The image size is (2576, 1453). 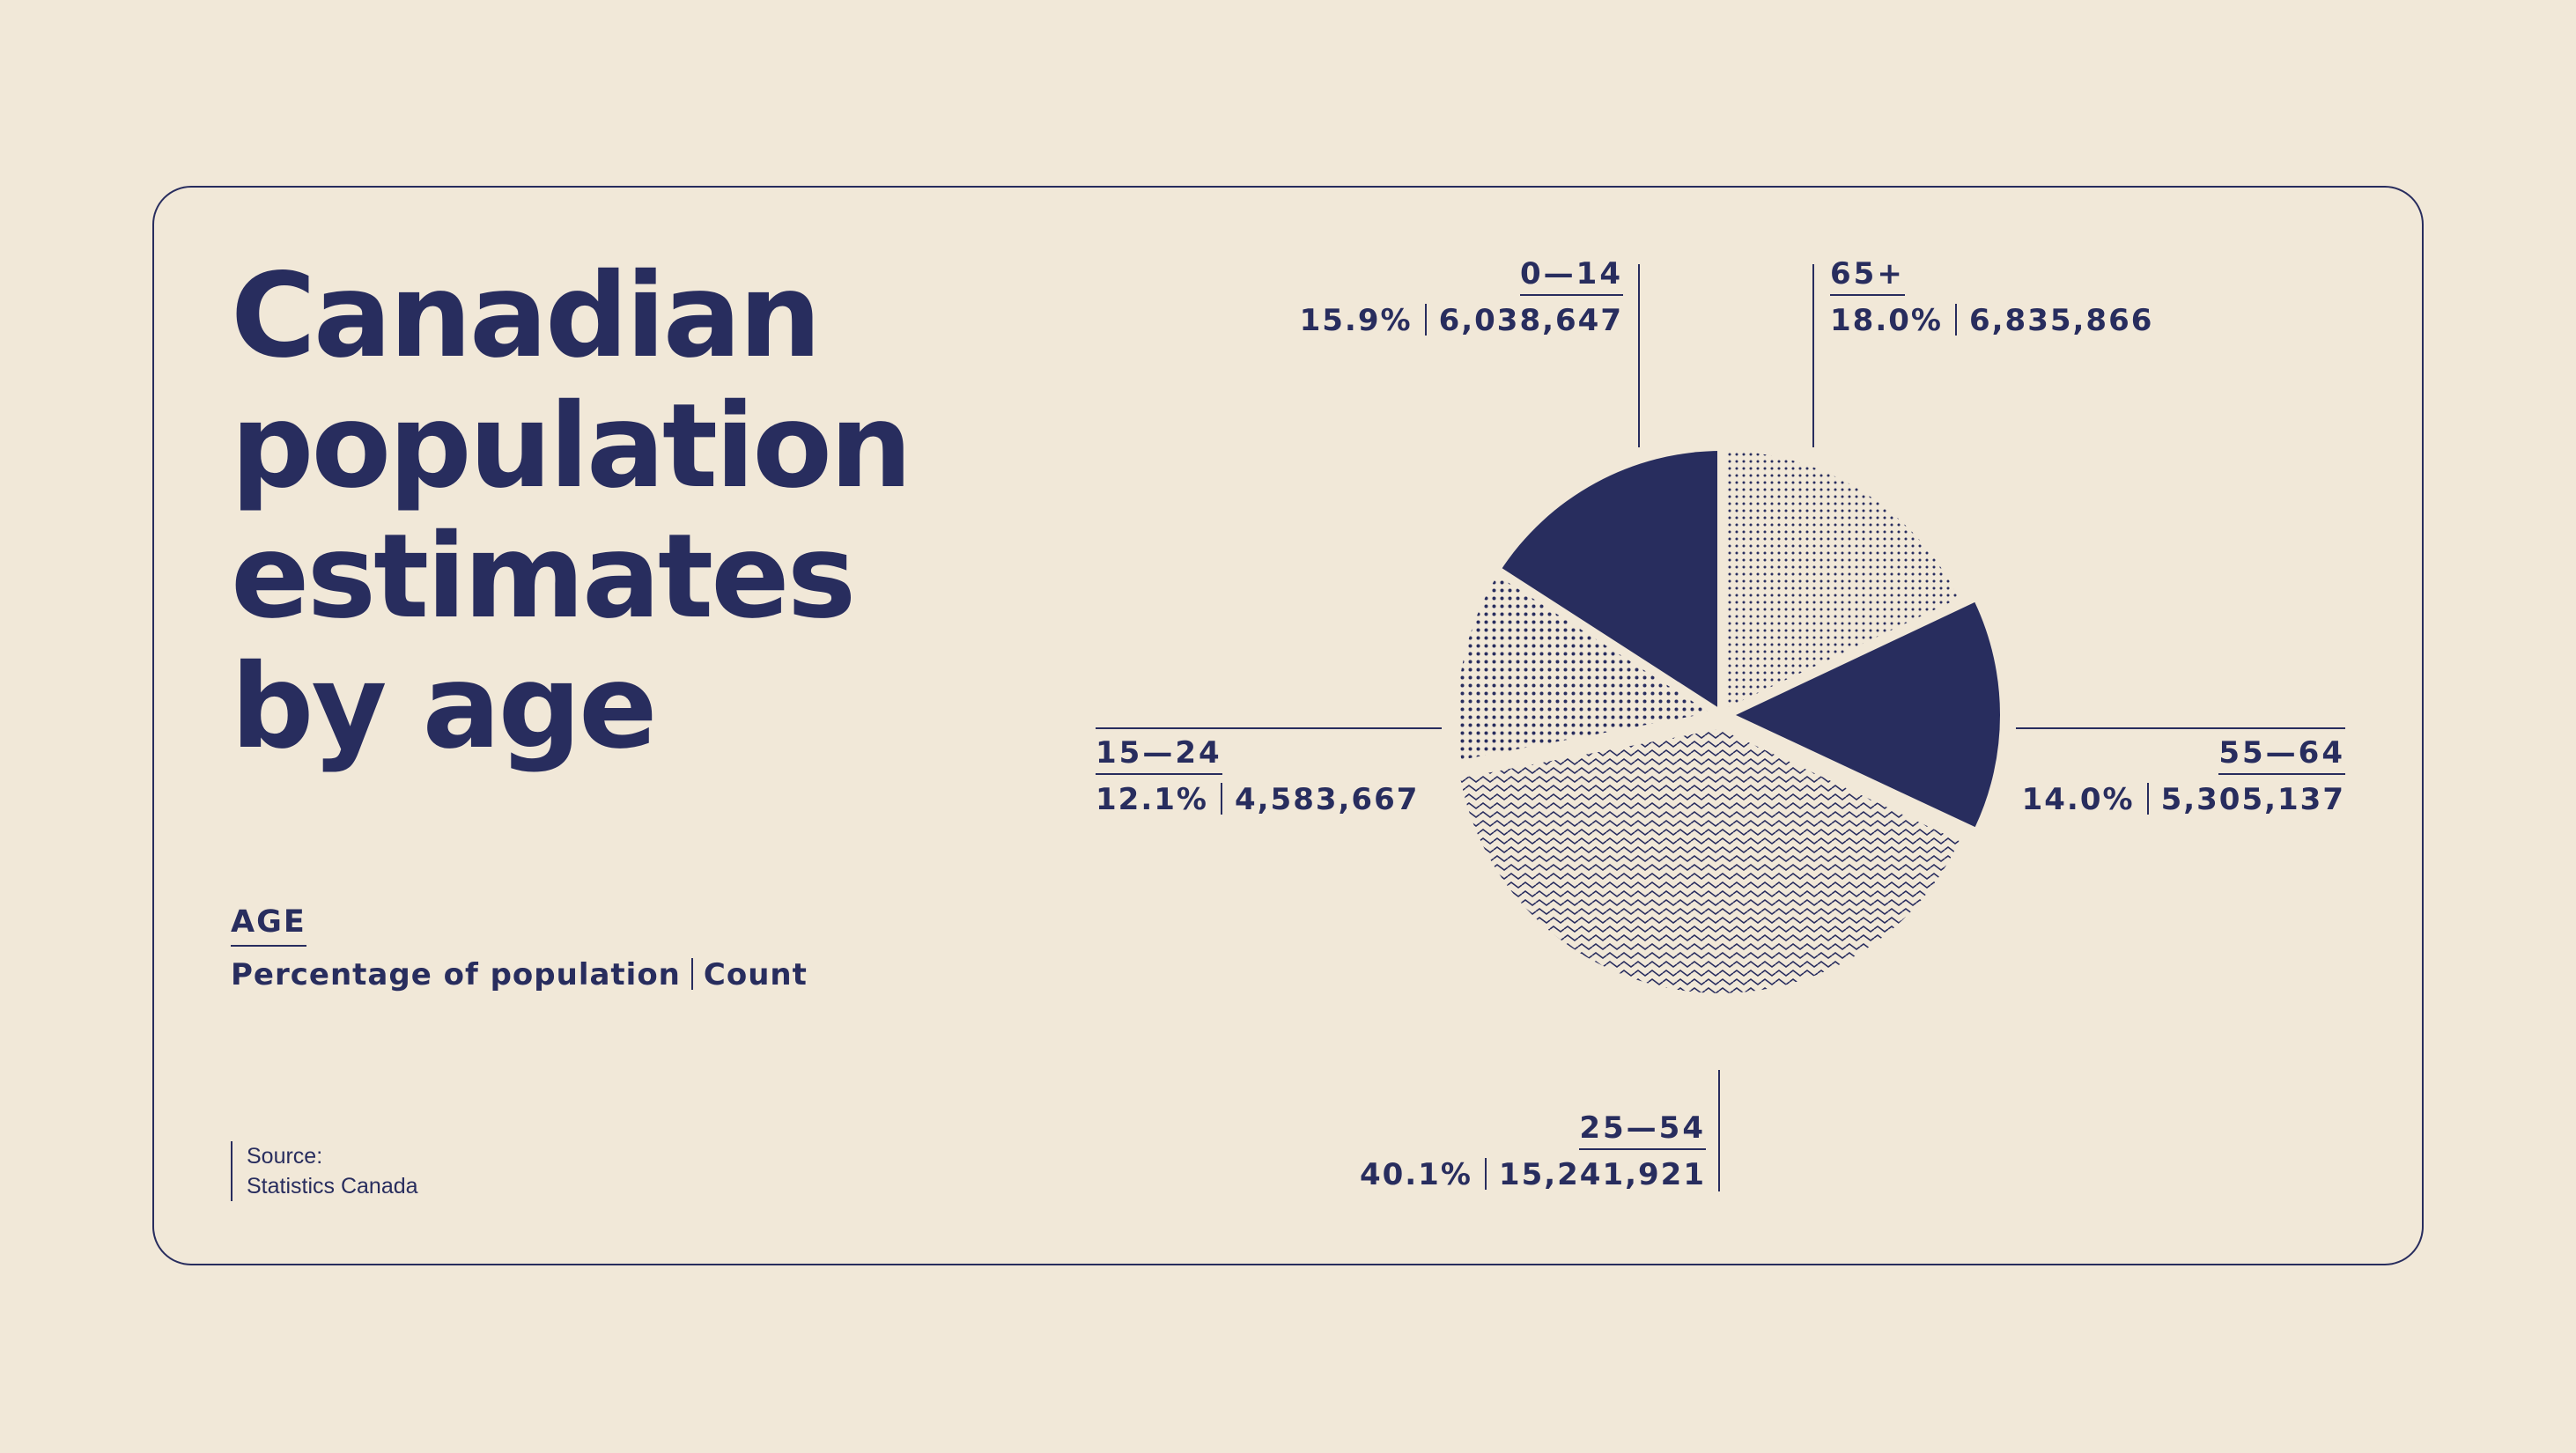 What do you see at coordinates (2183, 776) in the screenshot?
I see `slice-label-55-64: 55—64 14.0% 5,305,137` at bounding box center [2183, 776].